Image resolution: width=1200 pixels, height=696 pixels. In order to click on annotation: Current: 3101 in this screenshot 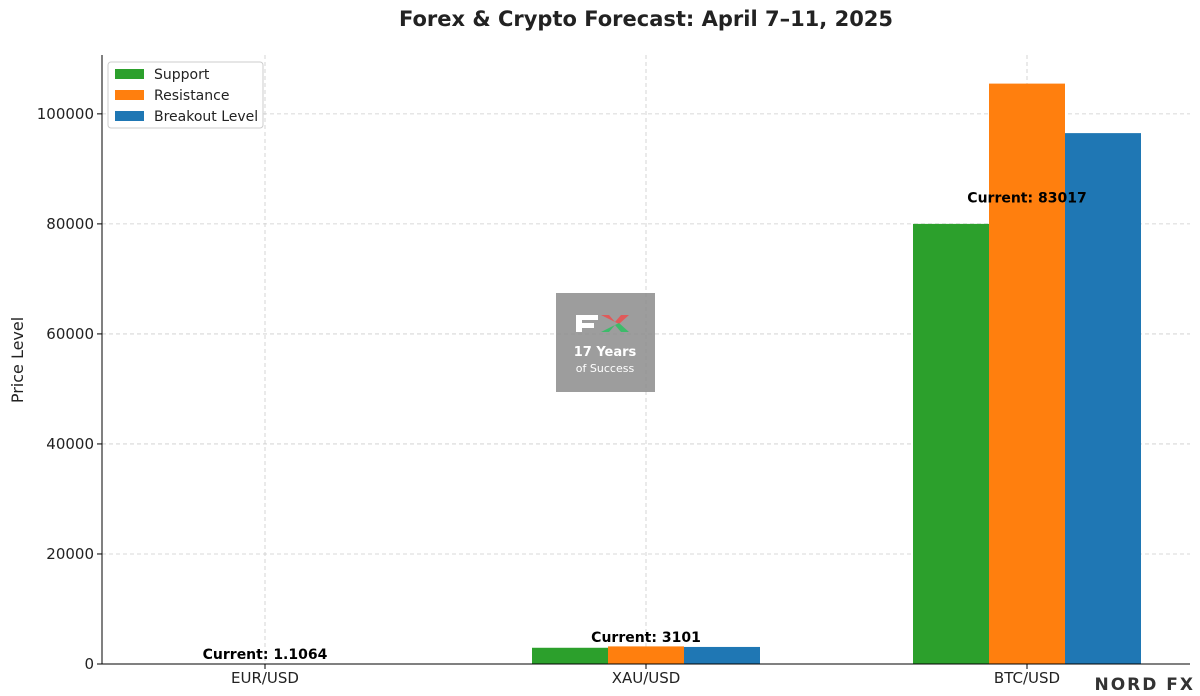, I will do `click(646, 638)`.